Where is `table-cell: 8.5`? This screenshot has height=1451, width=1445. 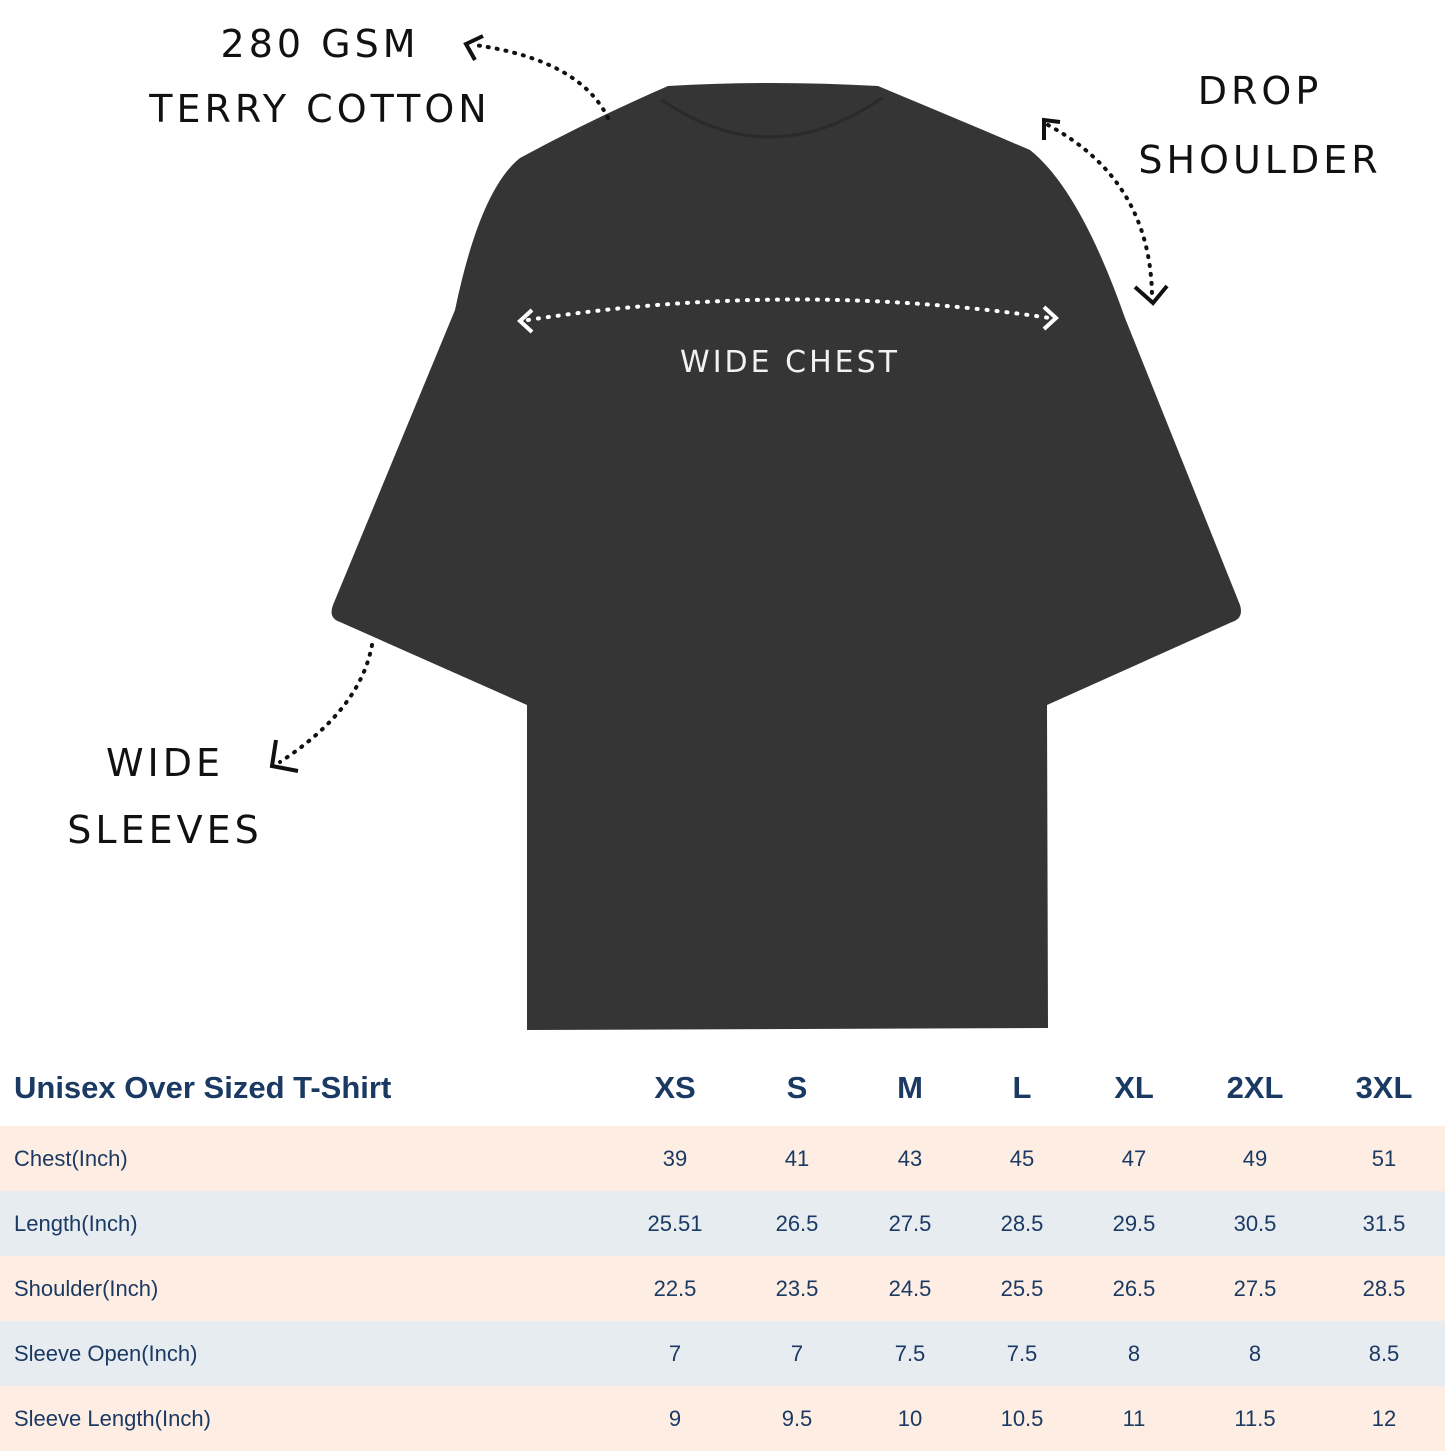
table-cell: 8.5 is located at coordinates (1384, 1353).